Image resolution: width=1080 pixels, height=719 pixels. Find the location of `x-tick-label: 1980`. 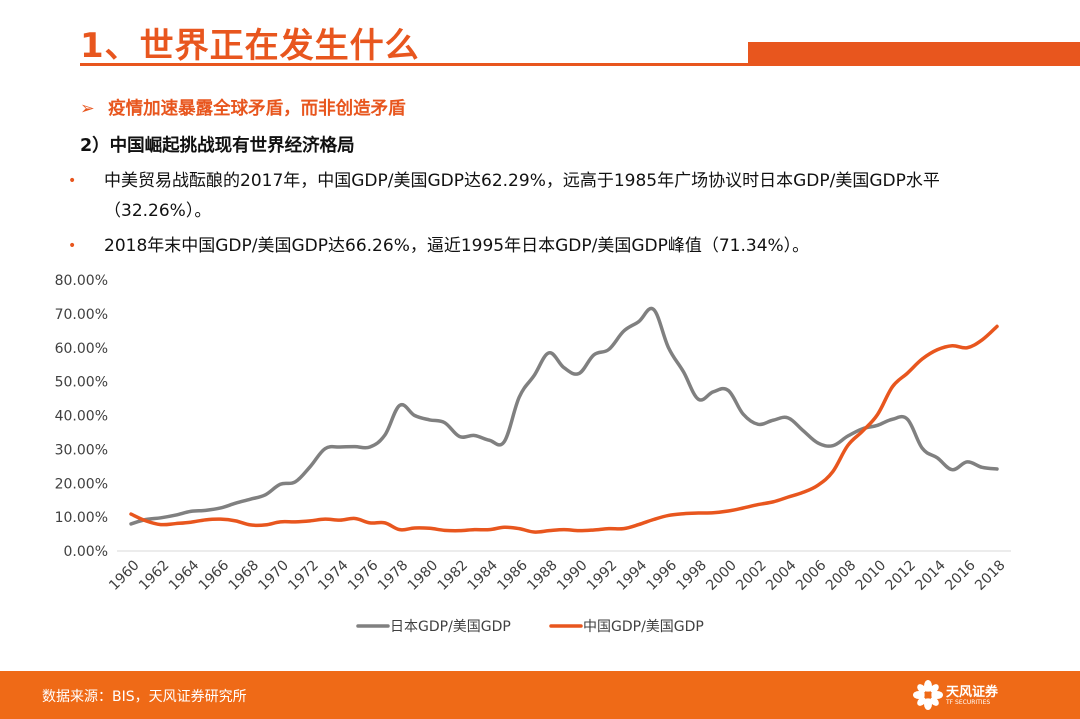

x-tick-label: 1980 is located at coordinates (423, 575).